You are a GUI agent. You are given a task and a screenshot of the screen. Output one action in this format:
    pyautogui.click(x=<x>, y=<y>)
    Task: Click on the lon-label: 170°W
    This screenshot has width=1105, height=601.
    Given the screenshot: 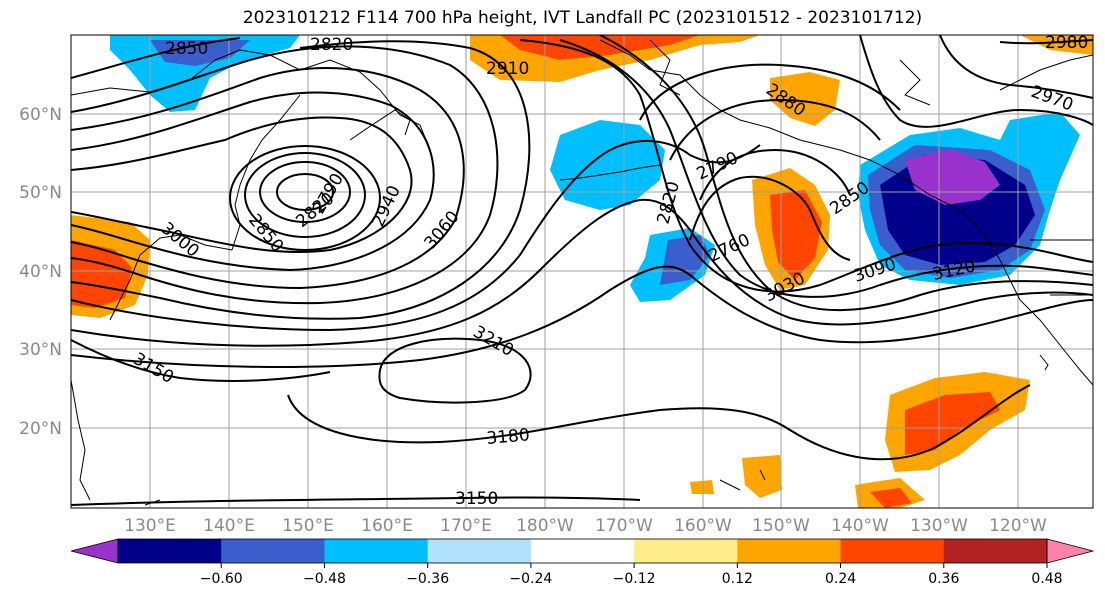 What is the action you would take?
    pyautogui.click(x=624, y=526)
    